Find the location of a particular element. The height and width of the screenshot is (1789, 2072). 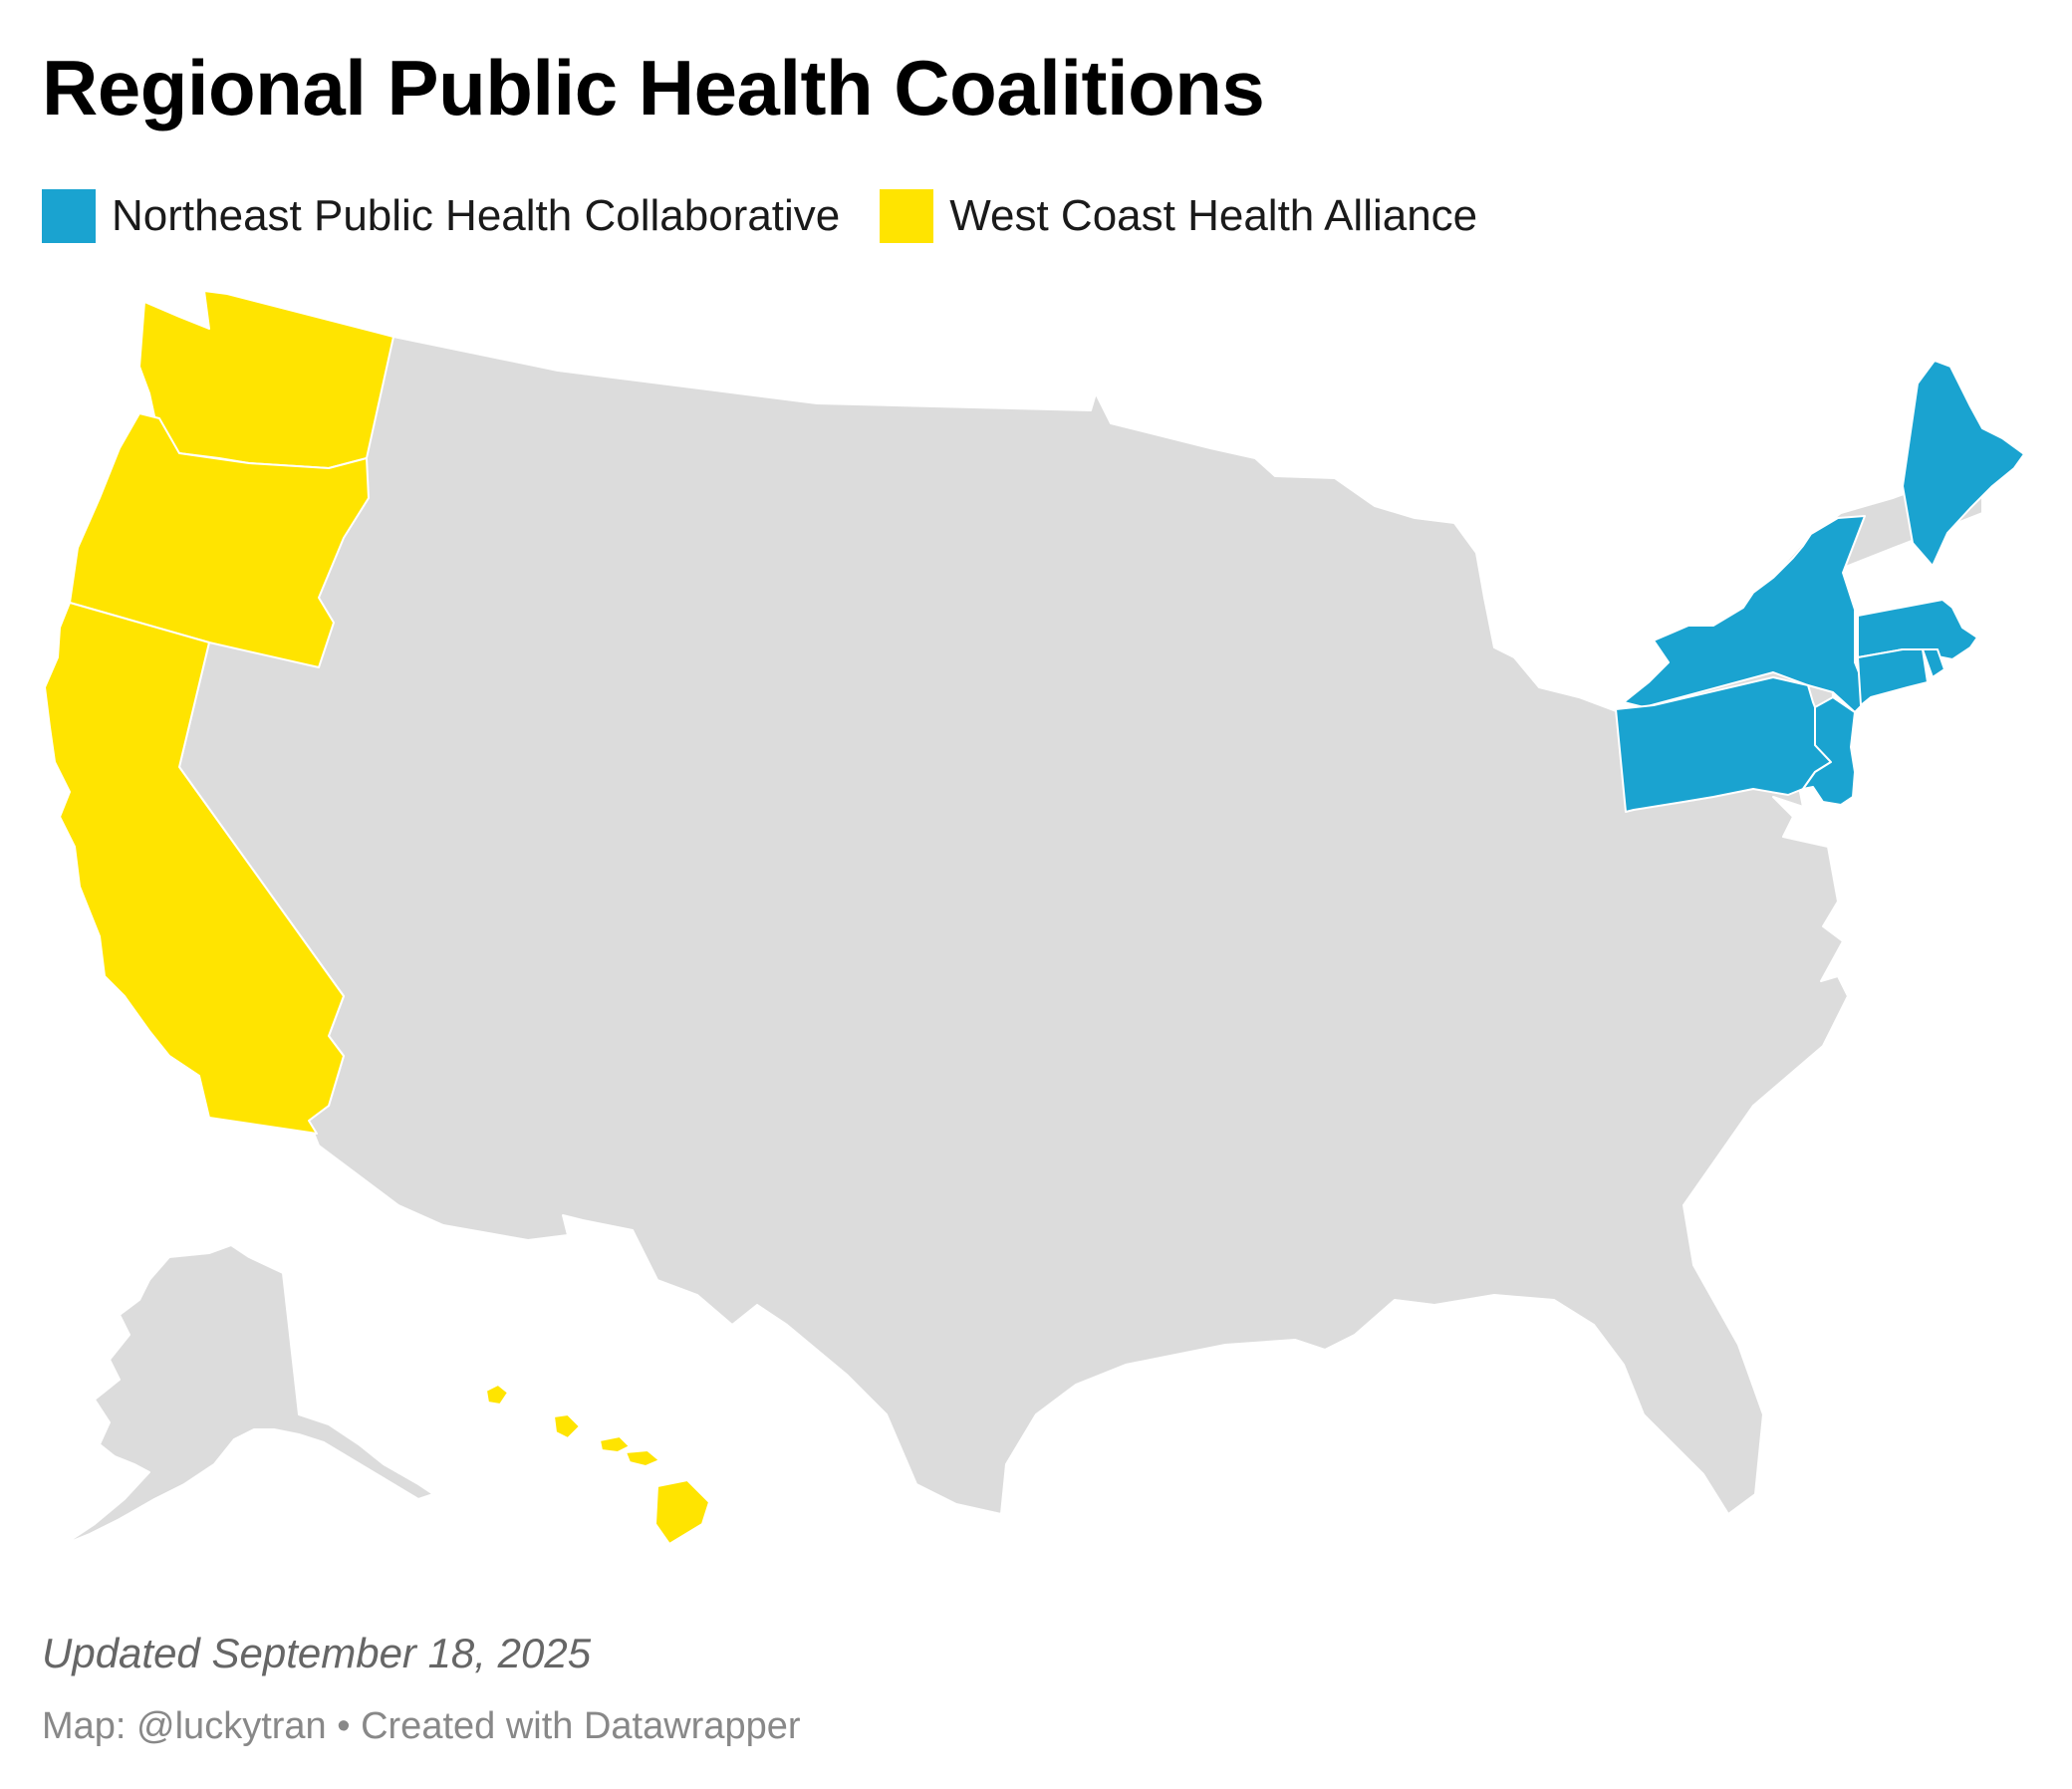

state-hawaii-molokai is located at coordinates (642, 1458).